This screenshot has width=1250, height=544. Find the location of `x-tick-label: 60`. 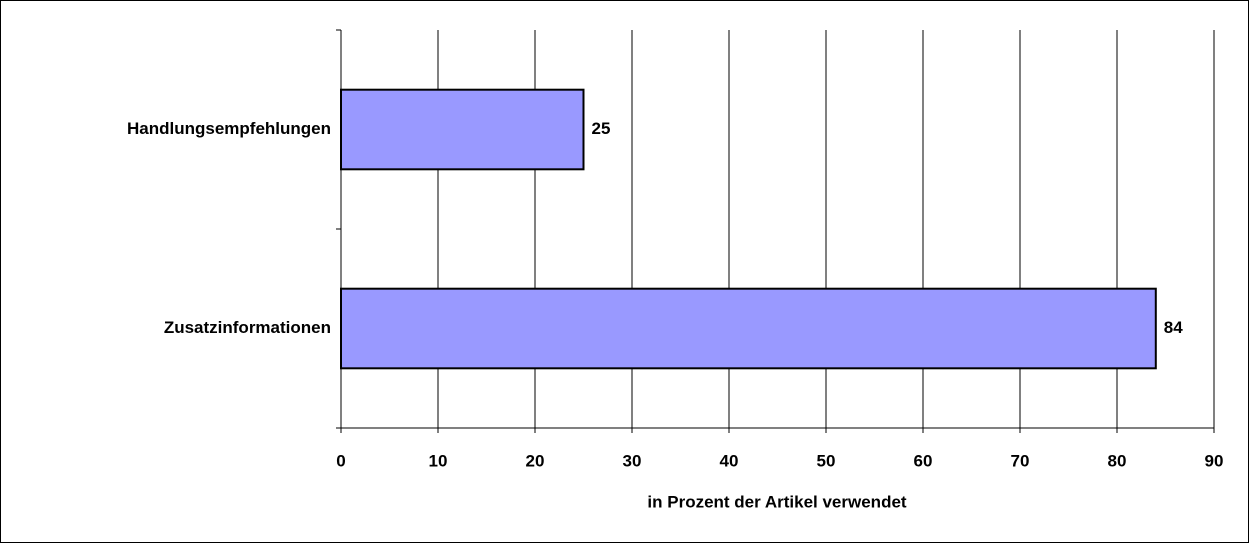

x-tick-label: 60 is located at coordinates (923, 460).